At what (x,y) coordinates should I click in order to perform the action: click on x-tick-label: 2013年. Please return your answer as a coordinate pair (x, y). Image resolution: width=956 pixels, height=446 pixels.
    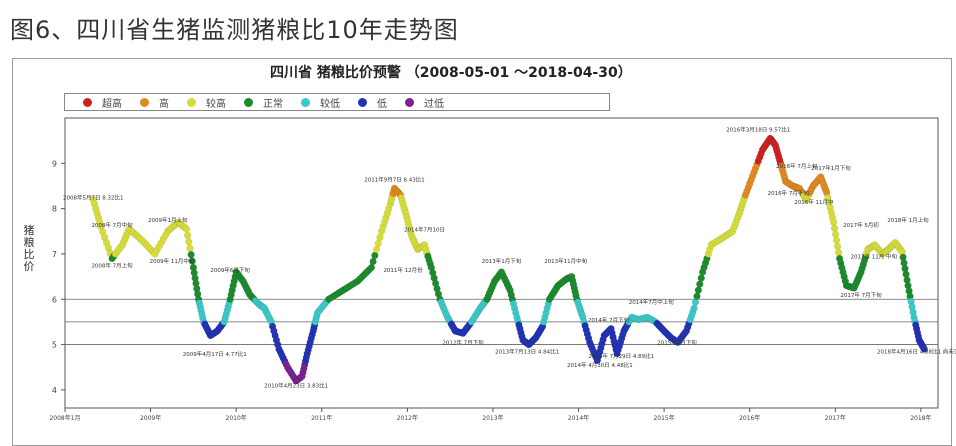
    Looking at the image, I should click on (492, 418).